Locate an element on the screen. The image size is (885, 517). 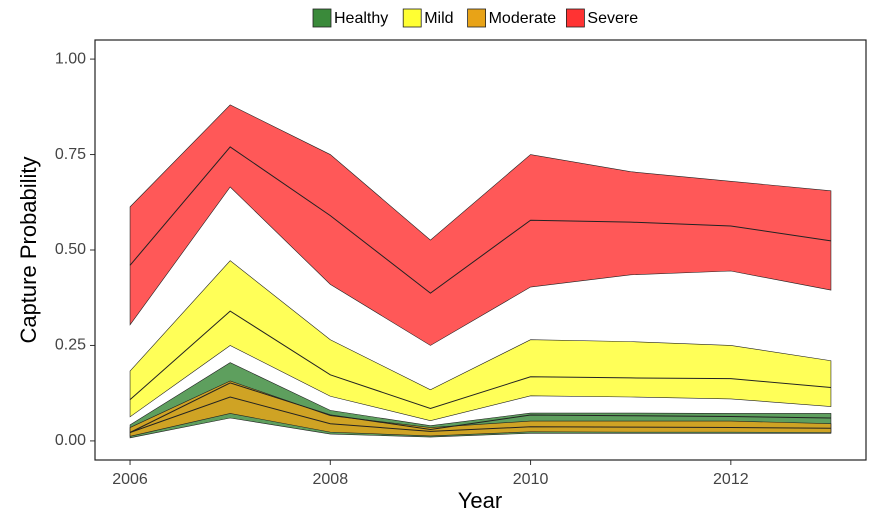
x-tick-label: 2010 is located at coordinates (531, 479).